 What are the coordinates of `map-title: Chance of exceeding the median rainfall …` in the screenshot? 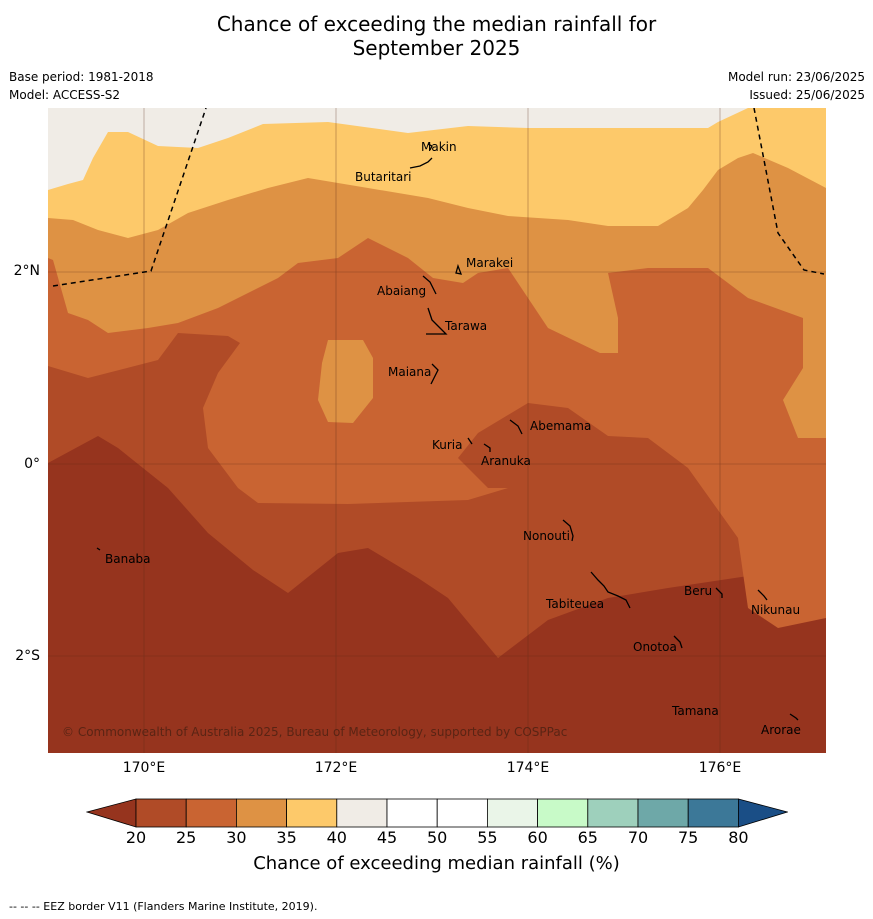 It's located at (436, 36).